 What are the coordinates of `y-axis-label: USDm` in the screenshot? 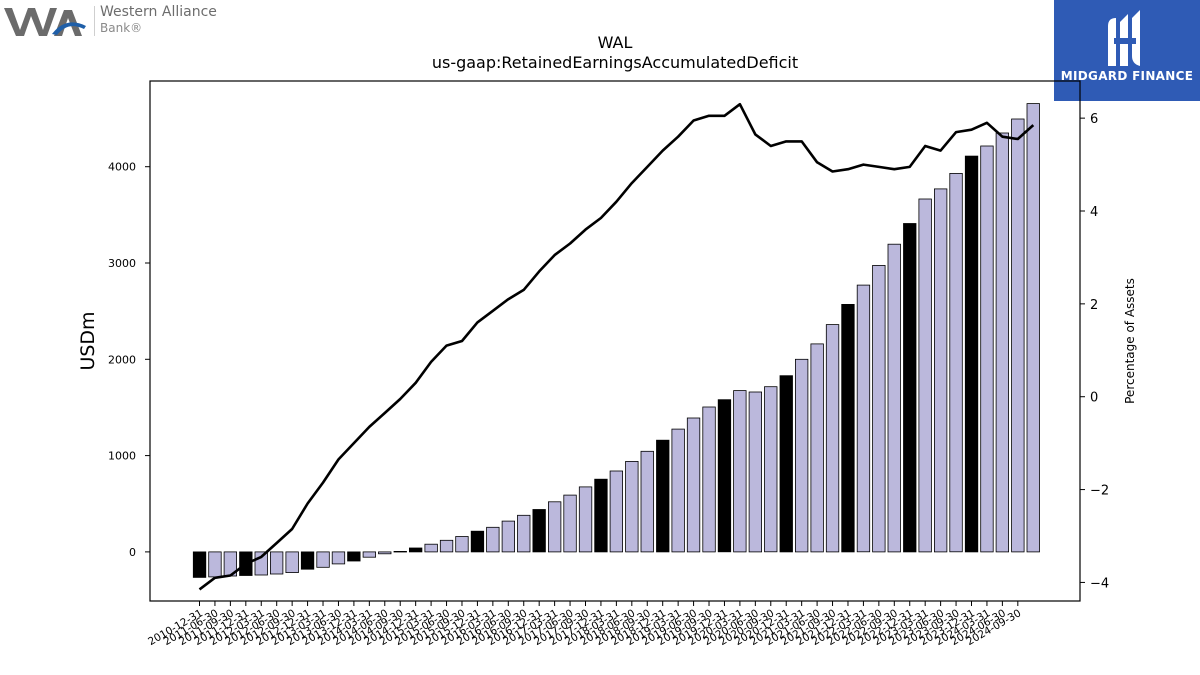 It's located at (88, 340).